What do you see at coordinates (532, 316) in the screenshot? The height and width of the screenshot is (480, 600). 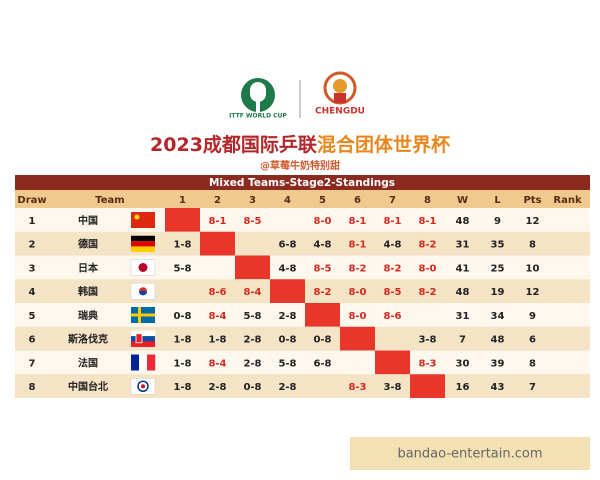 I see `pts: 9` at bounding box center [532, 316].